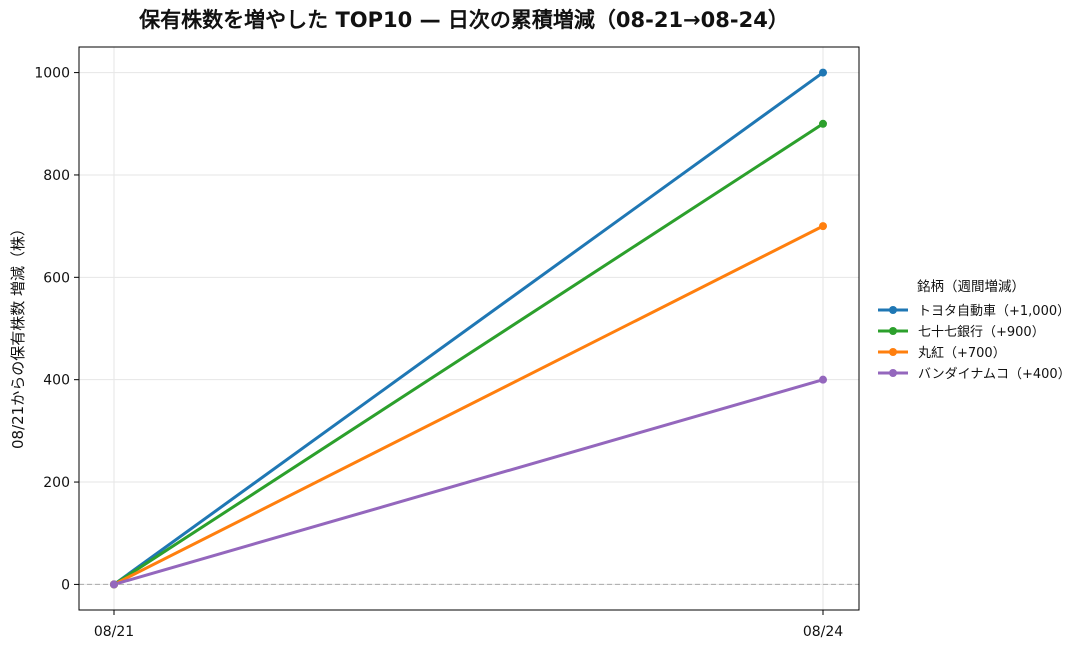 This screenshot has width=1088, height=649. Describe the element at coordinates (56, 329) in the screenshot. I see `y-axis: 0 200 400 600 800 1000` at that location.